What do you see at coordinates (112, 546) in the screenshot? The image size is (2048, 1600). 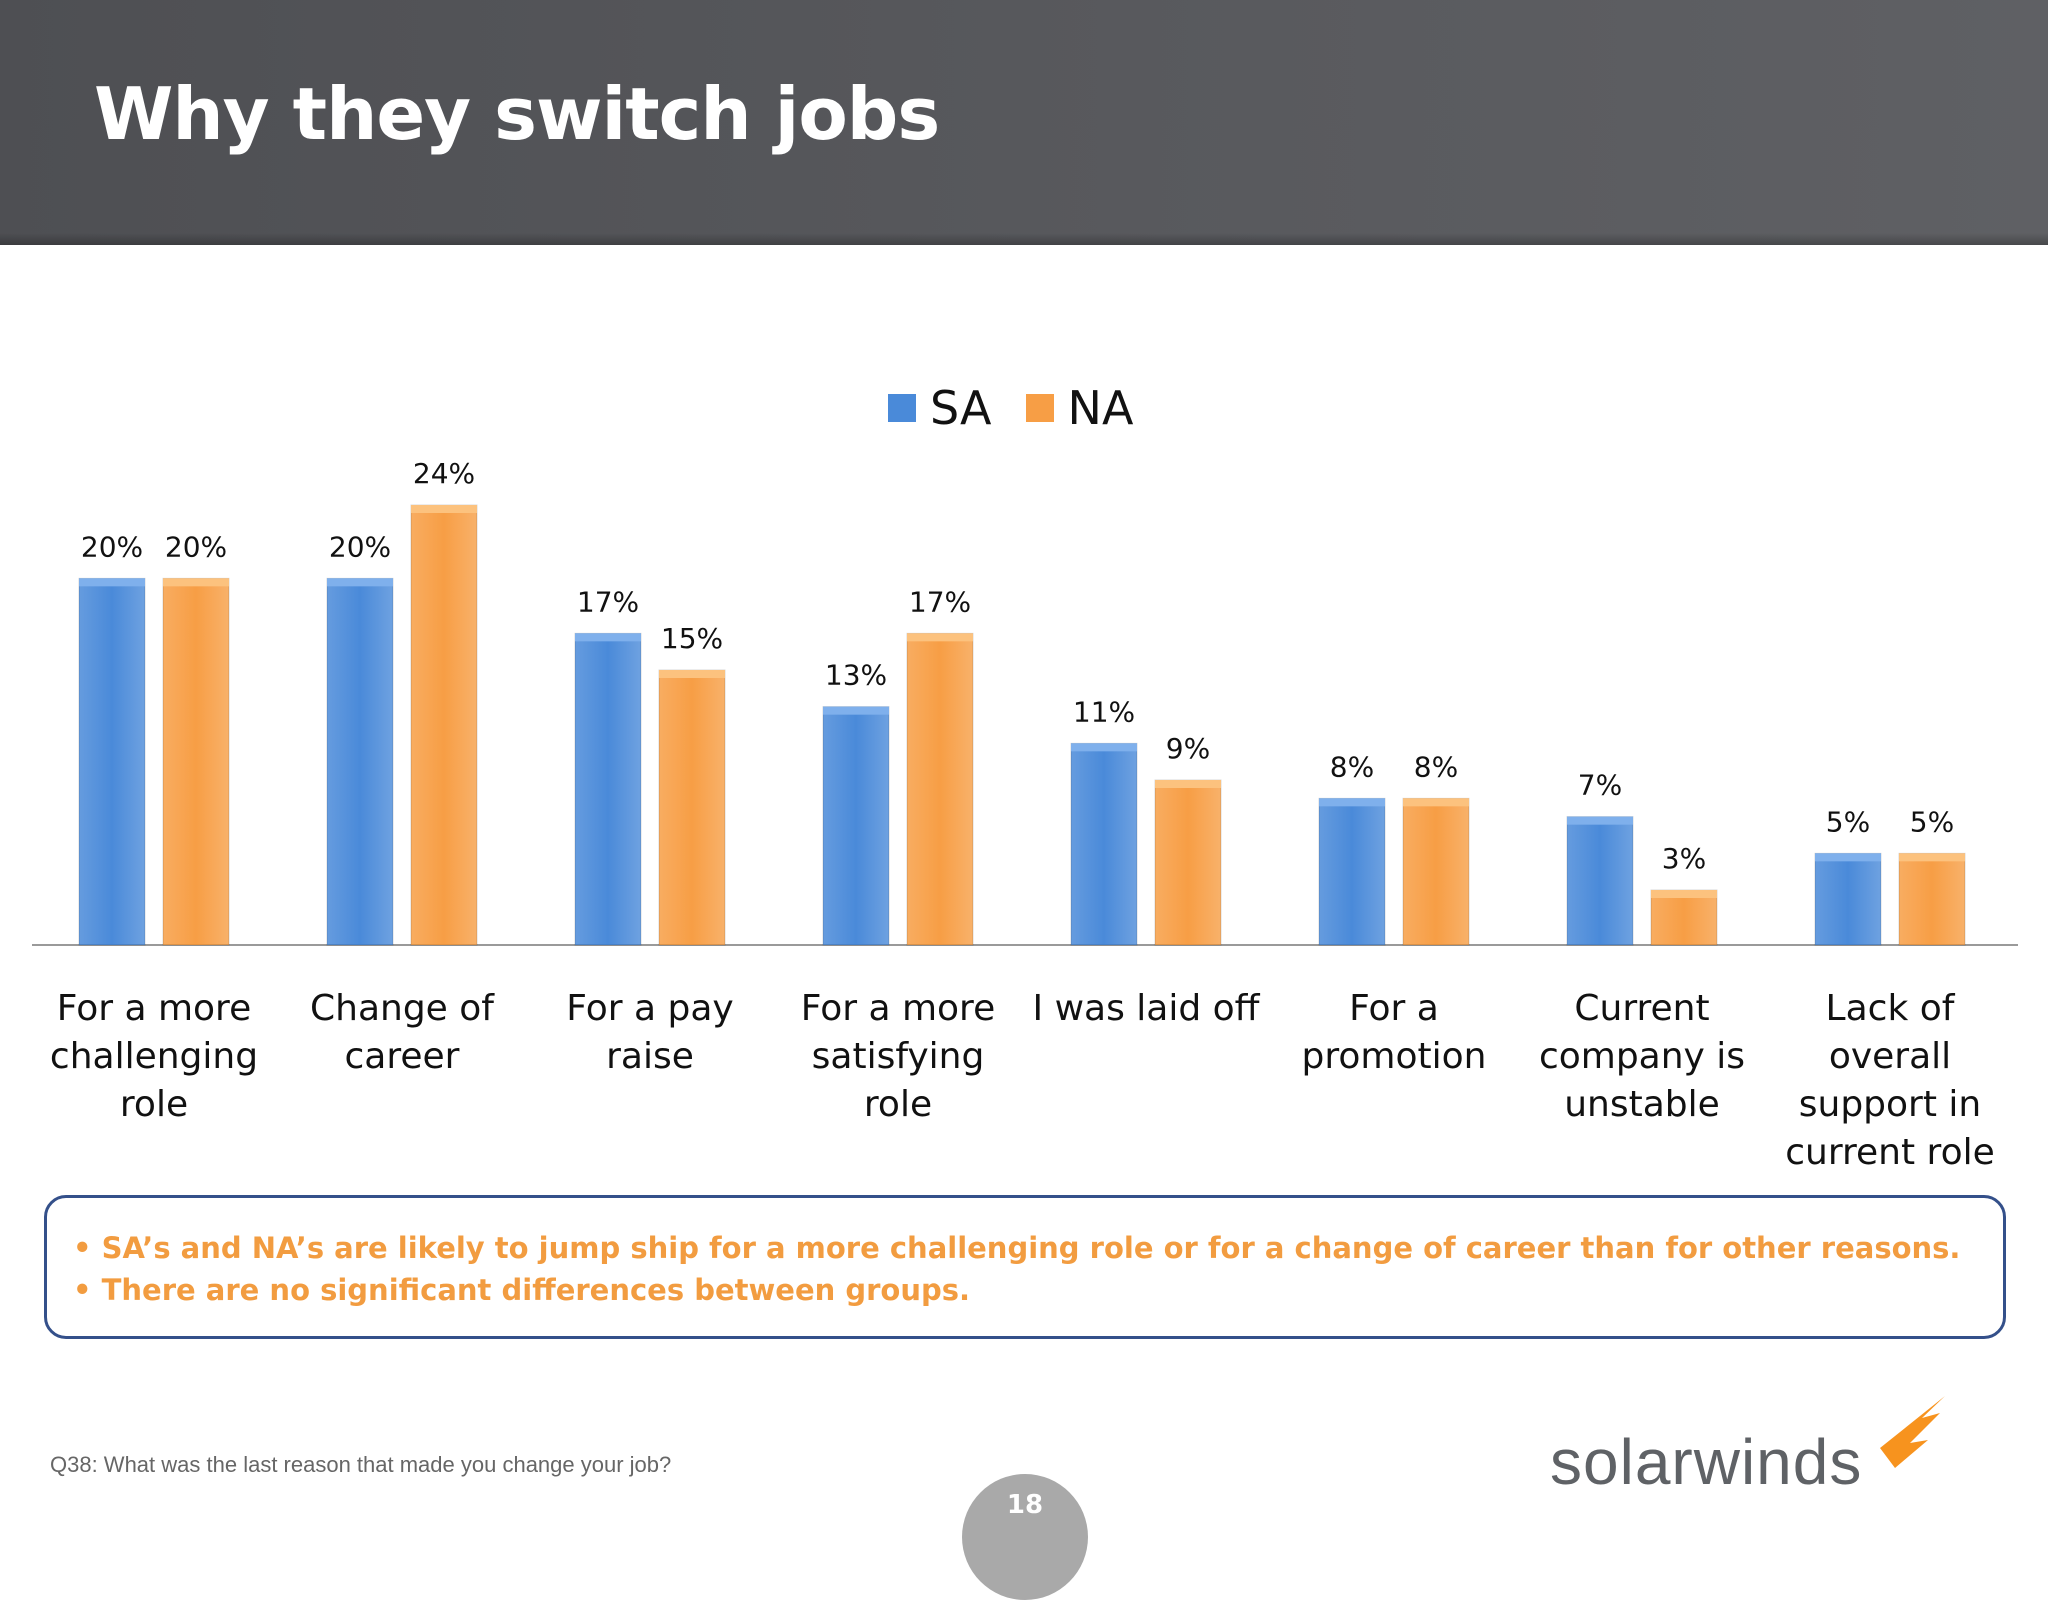 I see `value-label-sa-1: 20%` at bounding box center [112, 546].